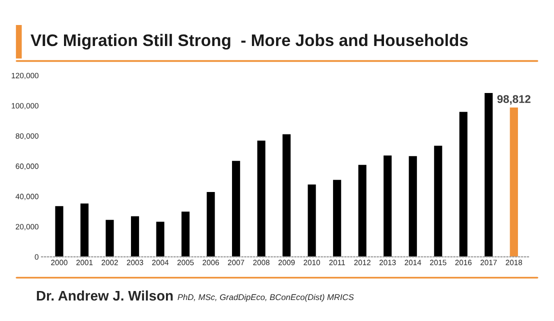  Describe the element at coordinates (249, 42) in the screenshot. I see `chart-title: VIC Migration Still Strong - More Jobs and Households` at that location.